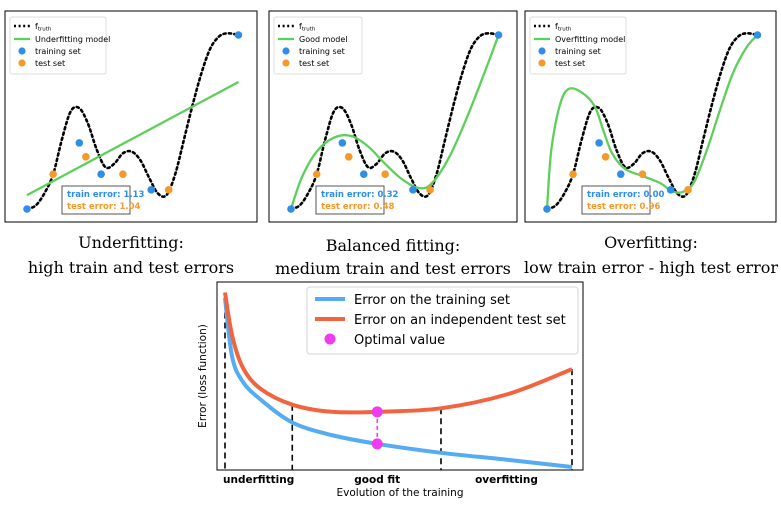  Describe the element at coordinates (360, 195) in the screenshot. I see `train-error-label: train error: 0.32` at that location.